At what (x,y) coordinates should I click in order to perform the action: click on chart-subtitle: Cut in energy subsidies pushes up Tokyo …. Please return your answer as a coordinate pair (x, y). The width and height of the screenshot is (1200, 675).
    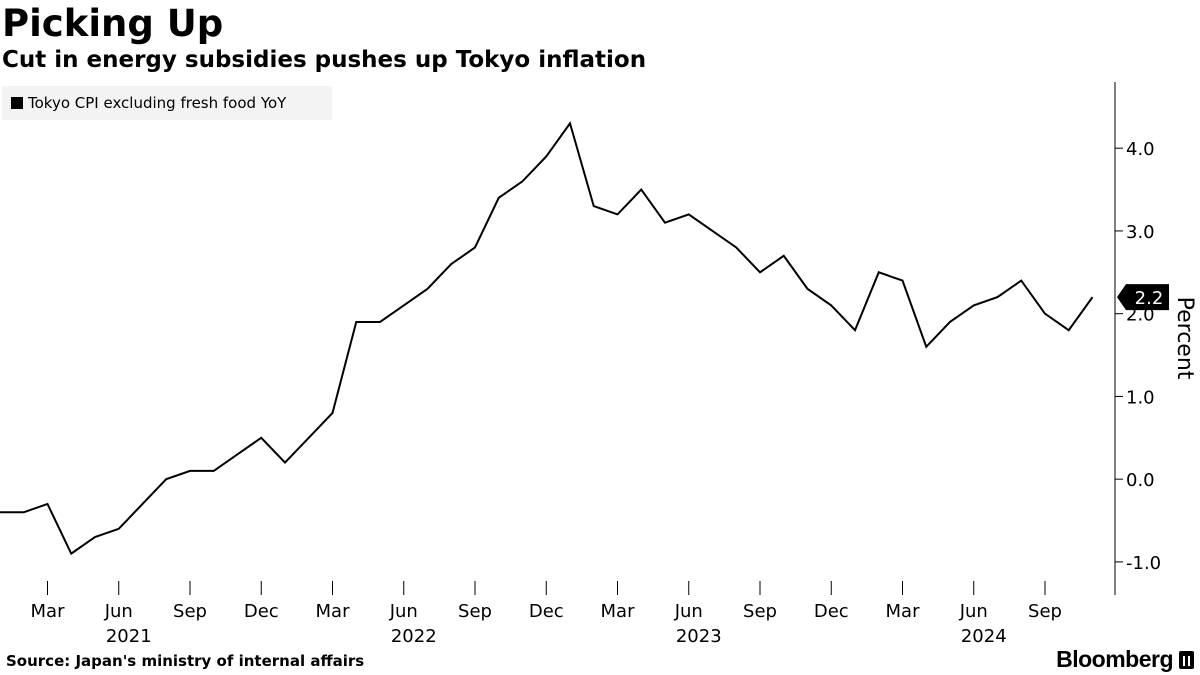
    Looking at the image, I should click on (324, 60).